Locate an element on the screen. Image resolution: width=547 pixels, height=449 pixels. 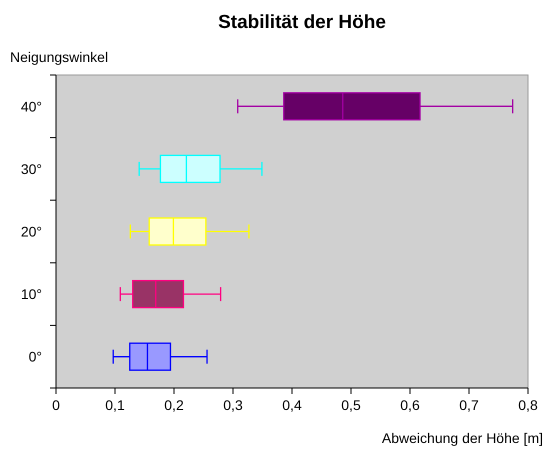
x-tick-label: 0,1 is located at coordinates (115, 405).